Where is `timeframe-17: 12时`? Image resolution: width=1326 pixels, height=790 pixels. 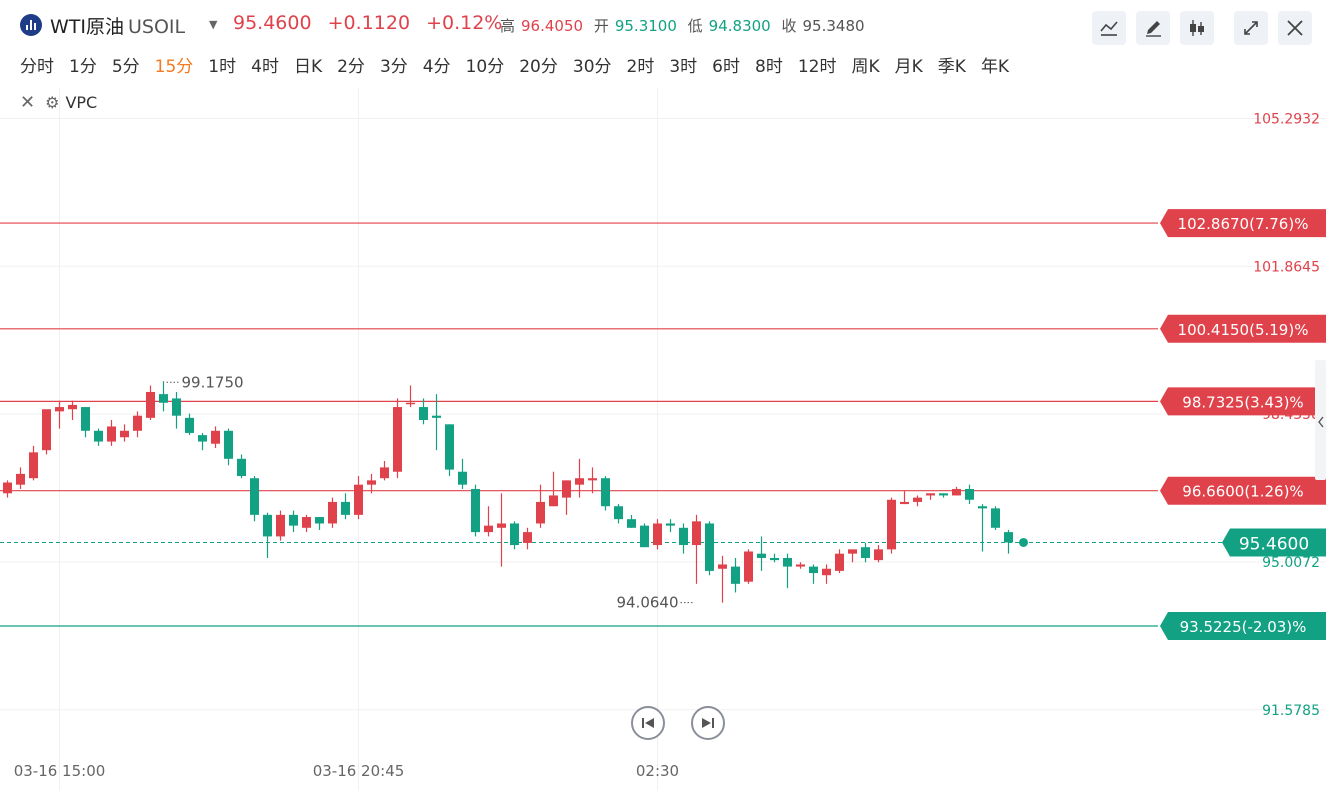
timeframe-17: 12时 is located at coordinates (817, 67).